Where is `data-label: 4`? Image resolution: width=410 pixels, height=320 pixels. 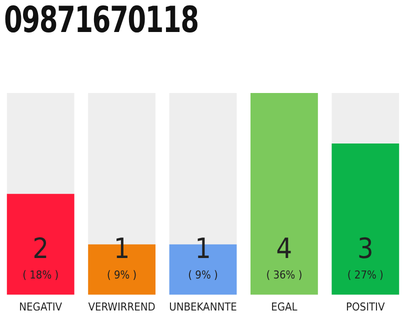 data-label: 4 is located at coordinates (284, 249).